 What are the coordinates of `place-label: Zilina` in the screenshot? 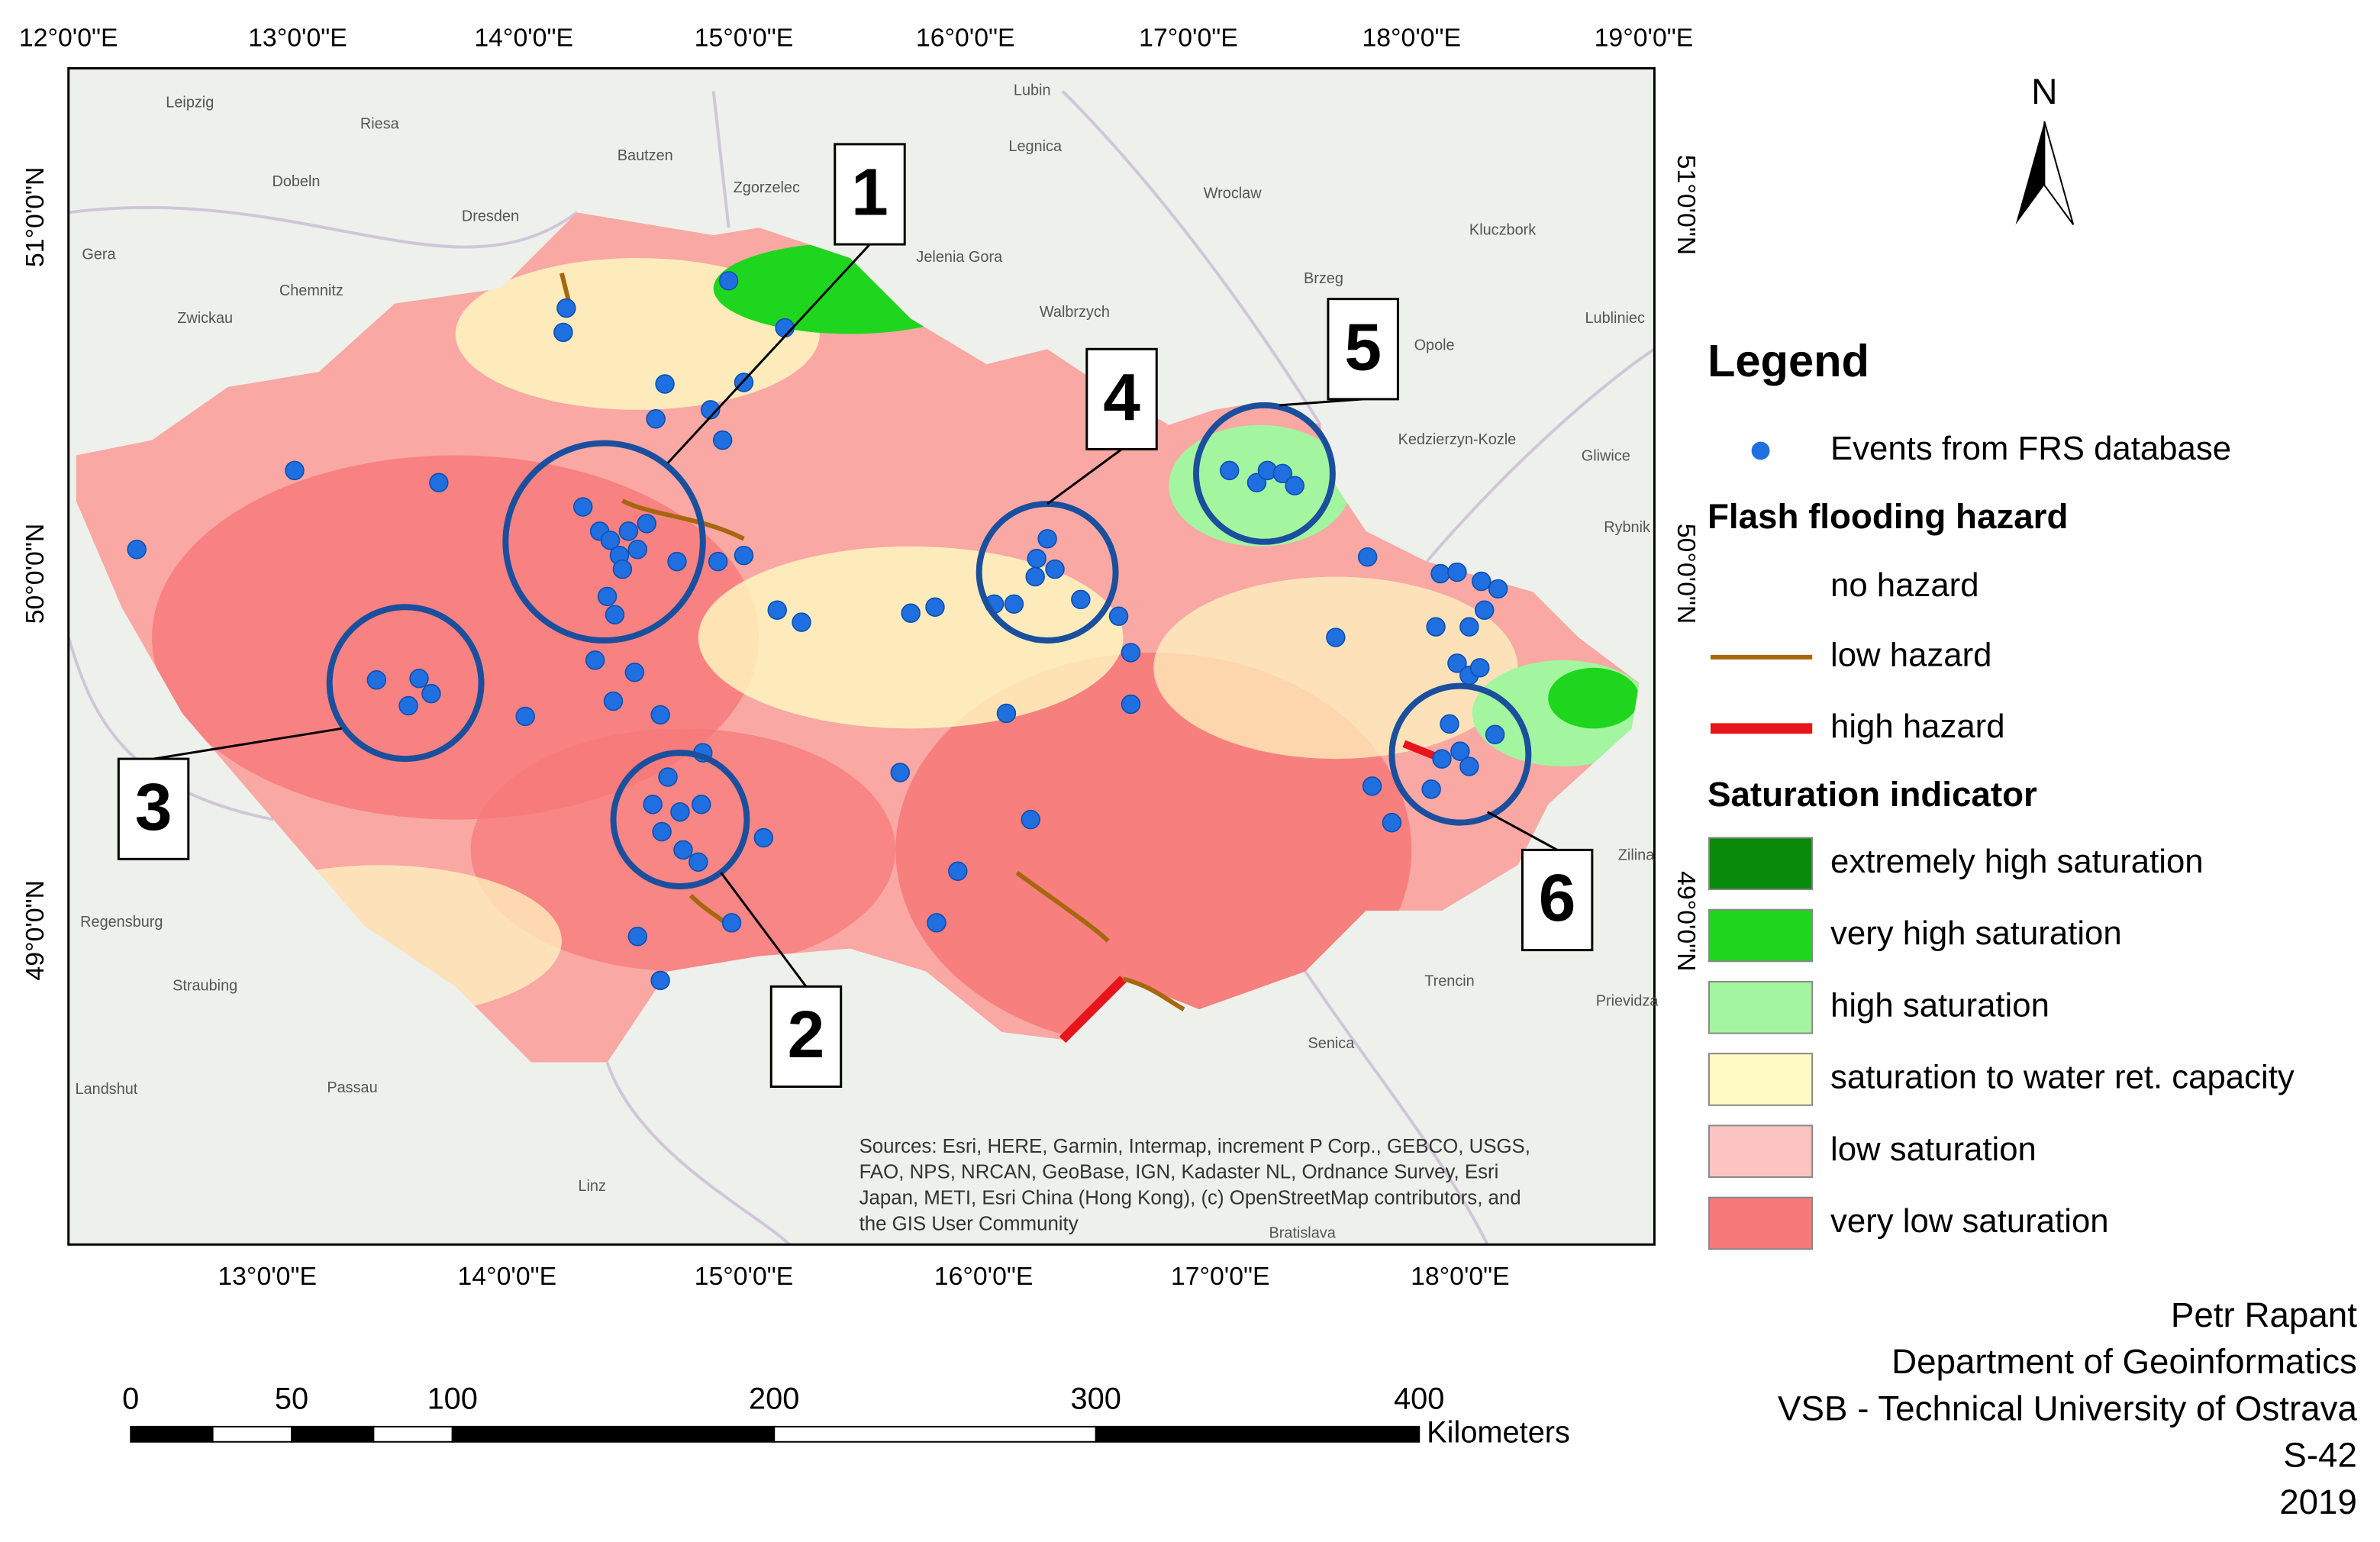 It's located at (1636, 856).